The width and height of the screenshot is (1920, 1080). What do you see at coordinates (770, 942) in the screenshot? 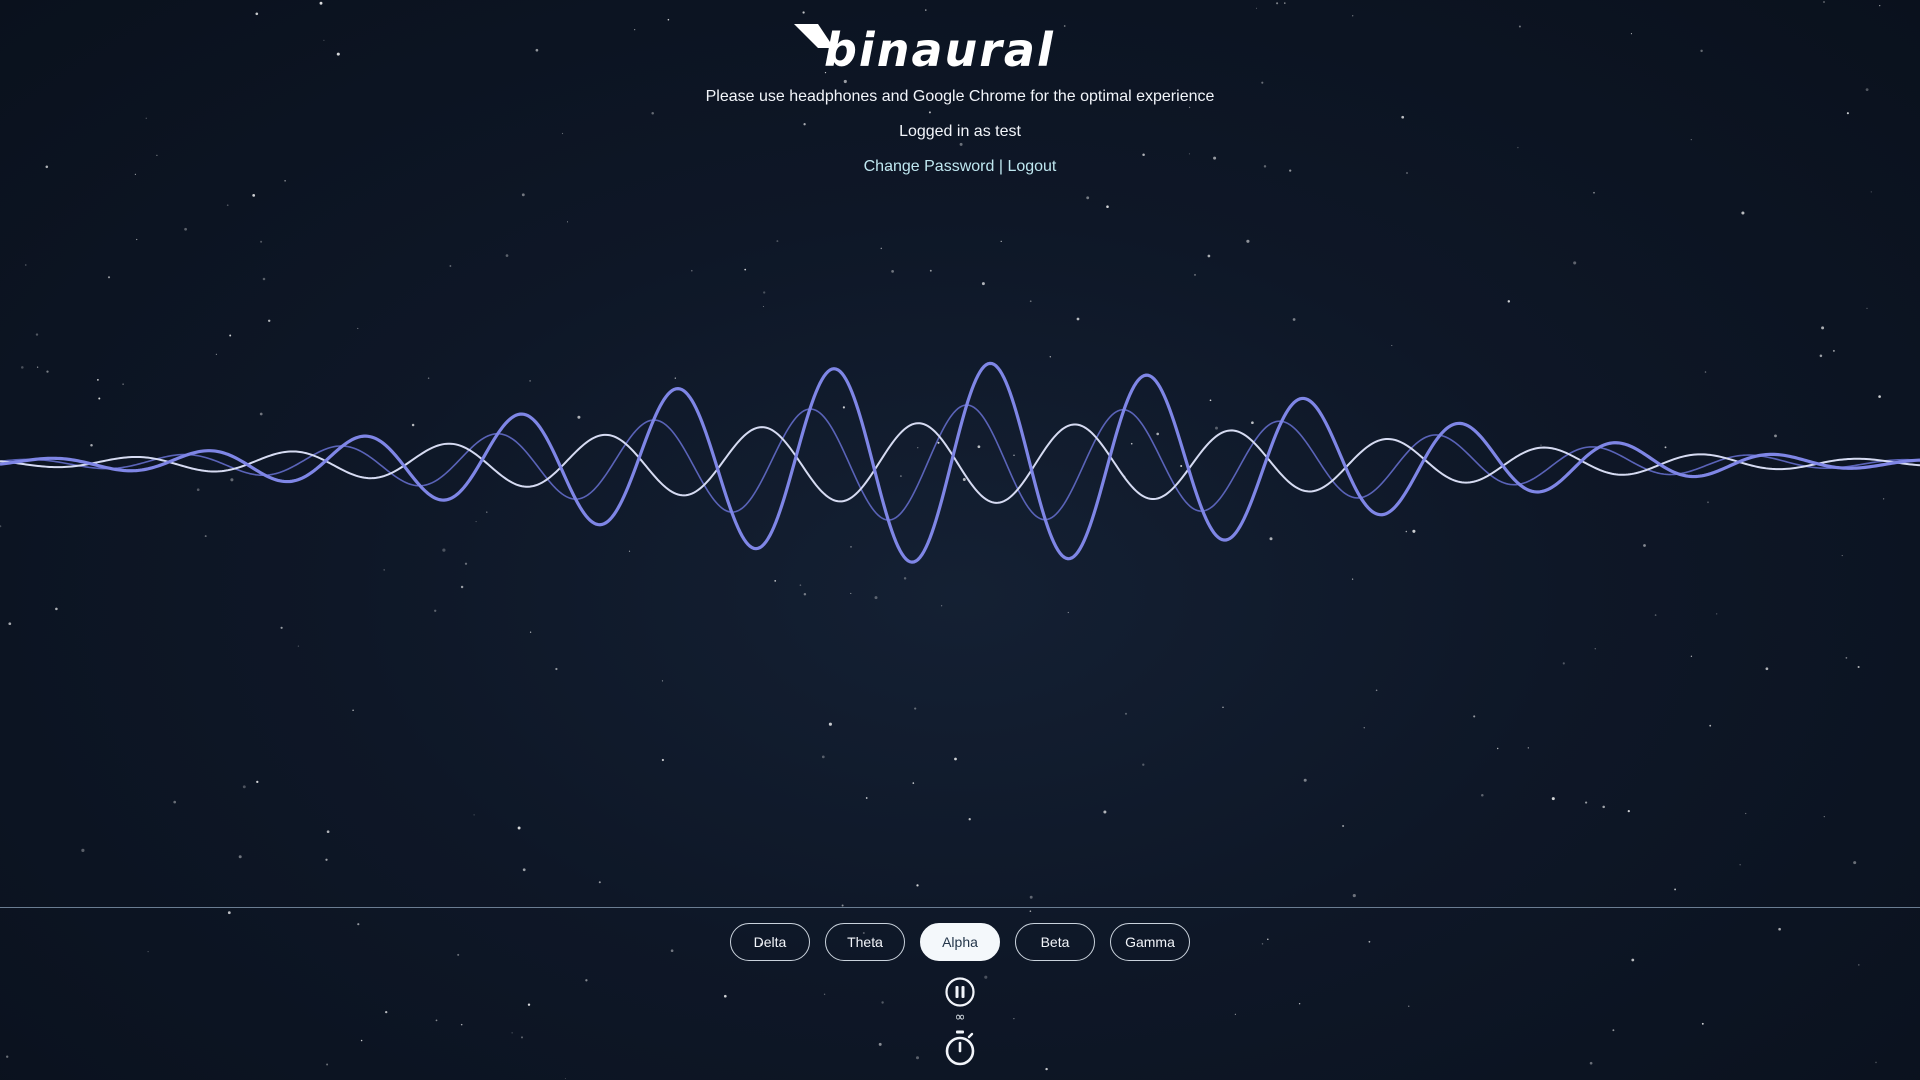
I see `band-button-delta: Delta` at bounding box center [770, 942].